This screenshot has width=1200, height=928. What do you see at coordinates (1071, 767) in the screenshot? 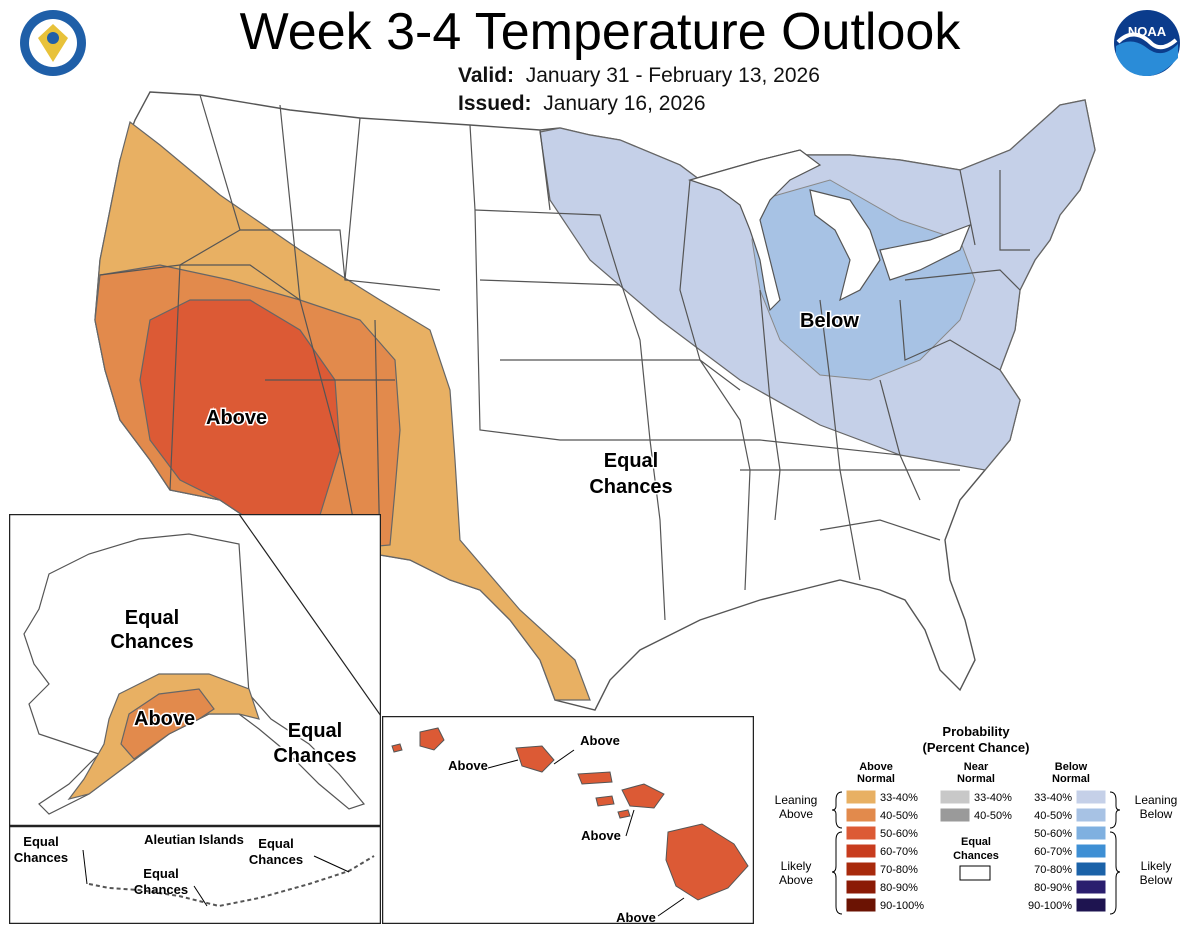
I see `below-header-1: Below` at bounding box center [1071, 767].